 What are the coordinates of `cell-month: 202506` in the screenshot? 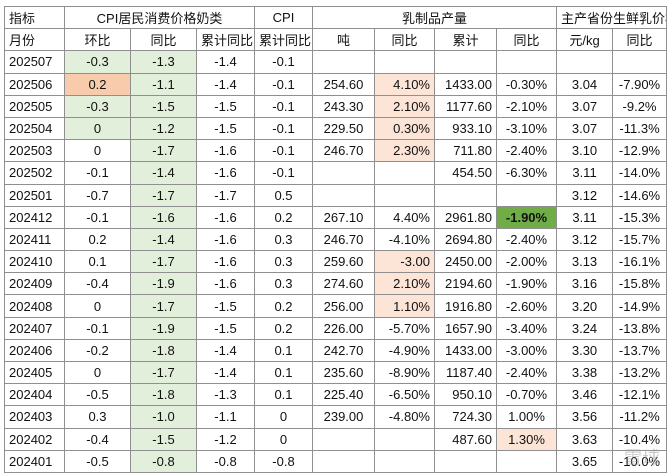 It's located at (34, 84).